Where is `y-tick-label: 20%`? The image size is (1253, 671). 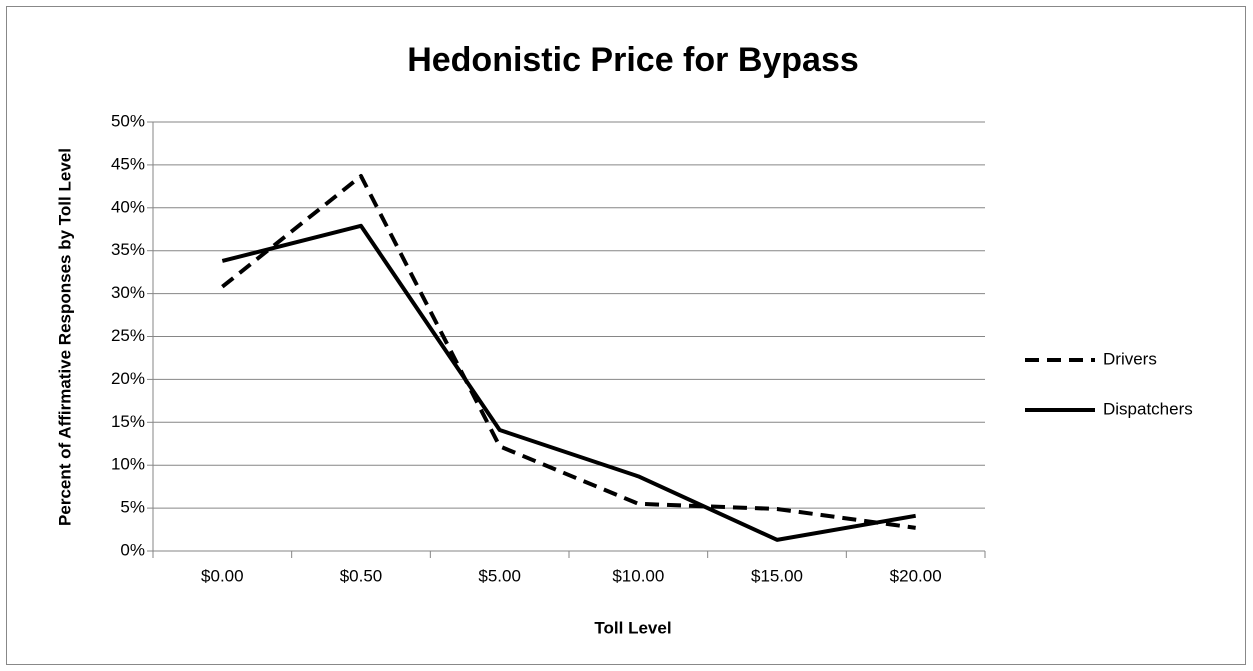
y-tick-label: 20% is located at coordinates (128, 378).